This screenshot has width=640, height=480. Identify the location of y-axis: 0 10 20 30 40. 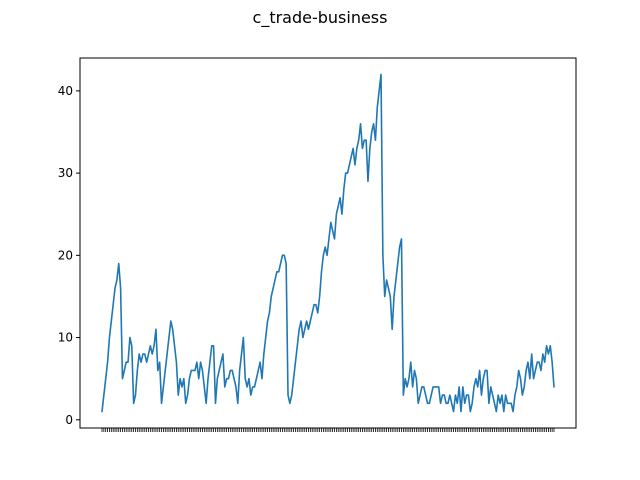
(69, 255).